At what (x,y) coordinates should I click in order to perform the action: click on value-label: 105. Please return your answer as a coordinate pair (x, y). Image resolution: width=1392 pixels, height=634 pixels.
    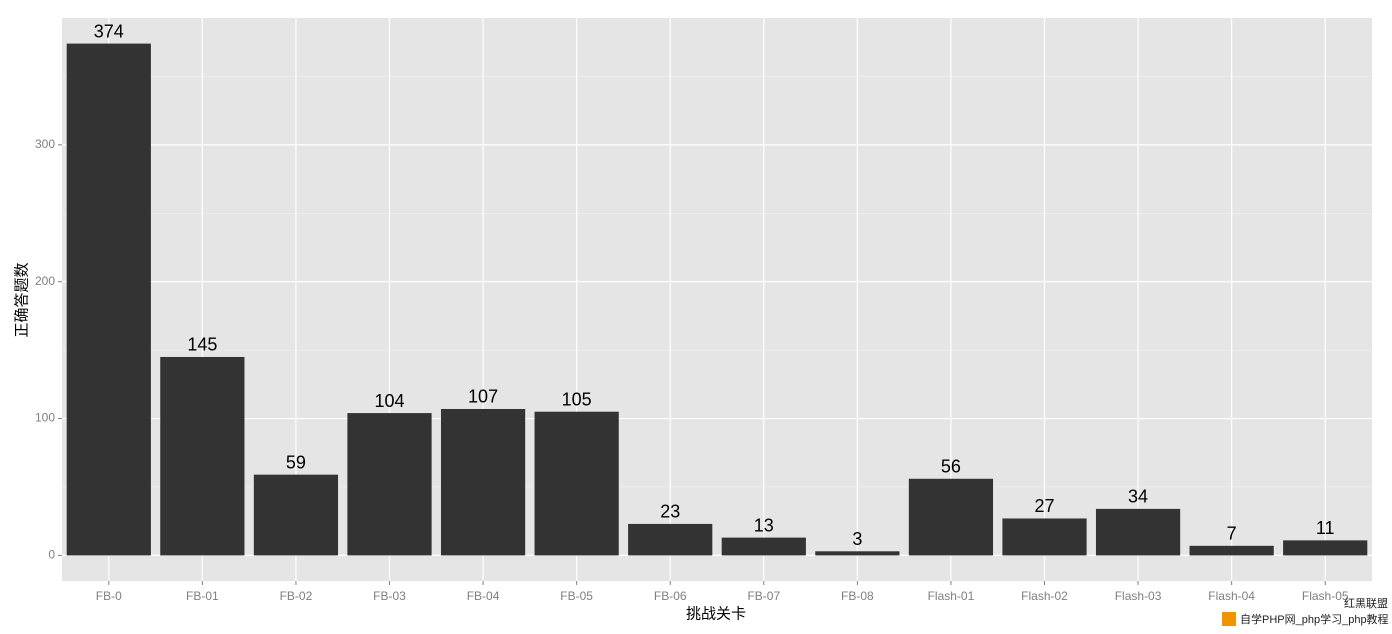
    Looking at the image, I should click on (577, 399).